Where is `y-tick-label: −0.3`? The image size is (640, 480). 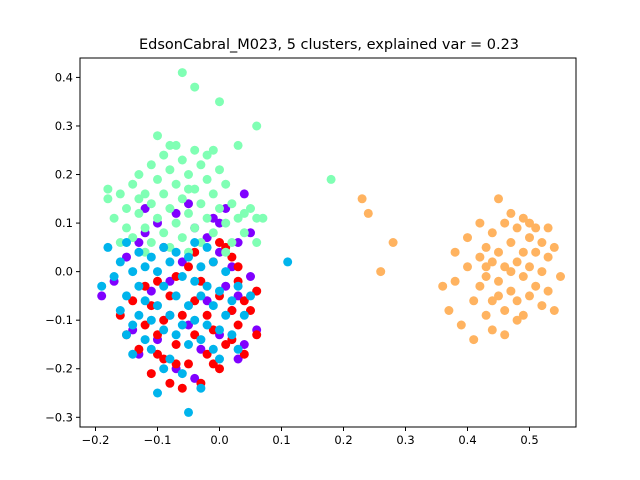 y-tick-label: −0.3 is located at coordinates (59, 417).